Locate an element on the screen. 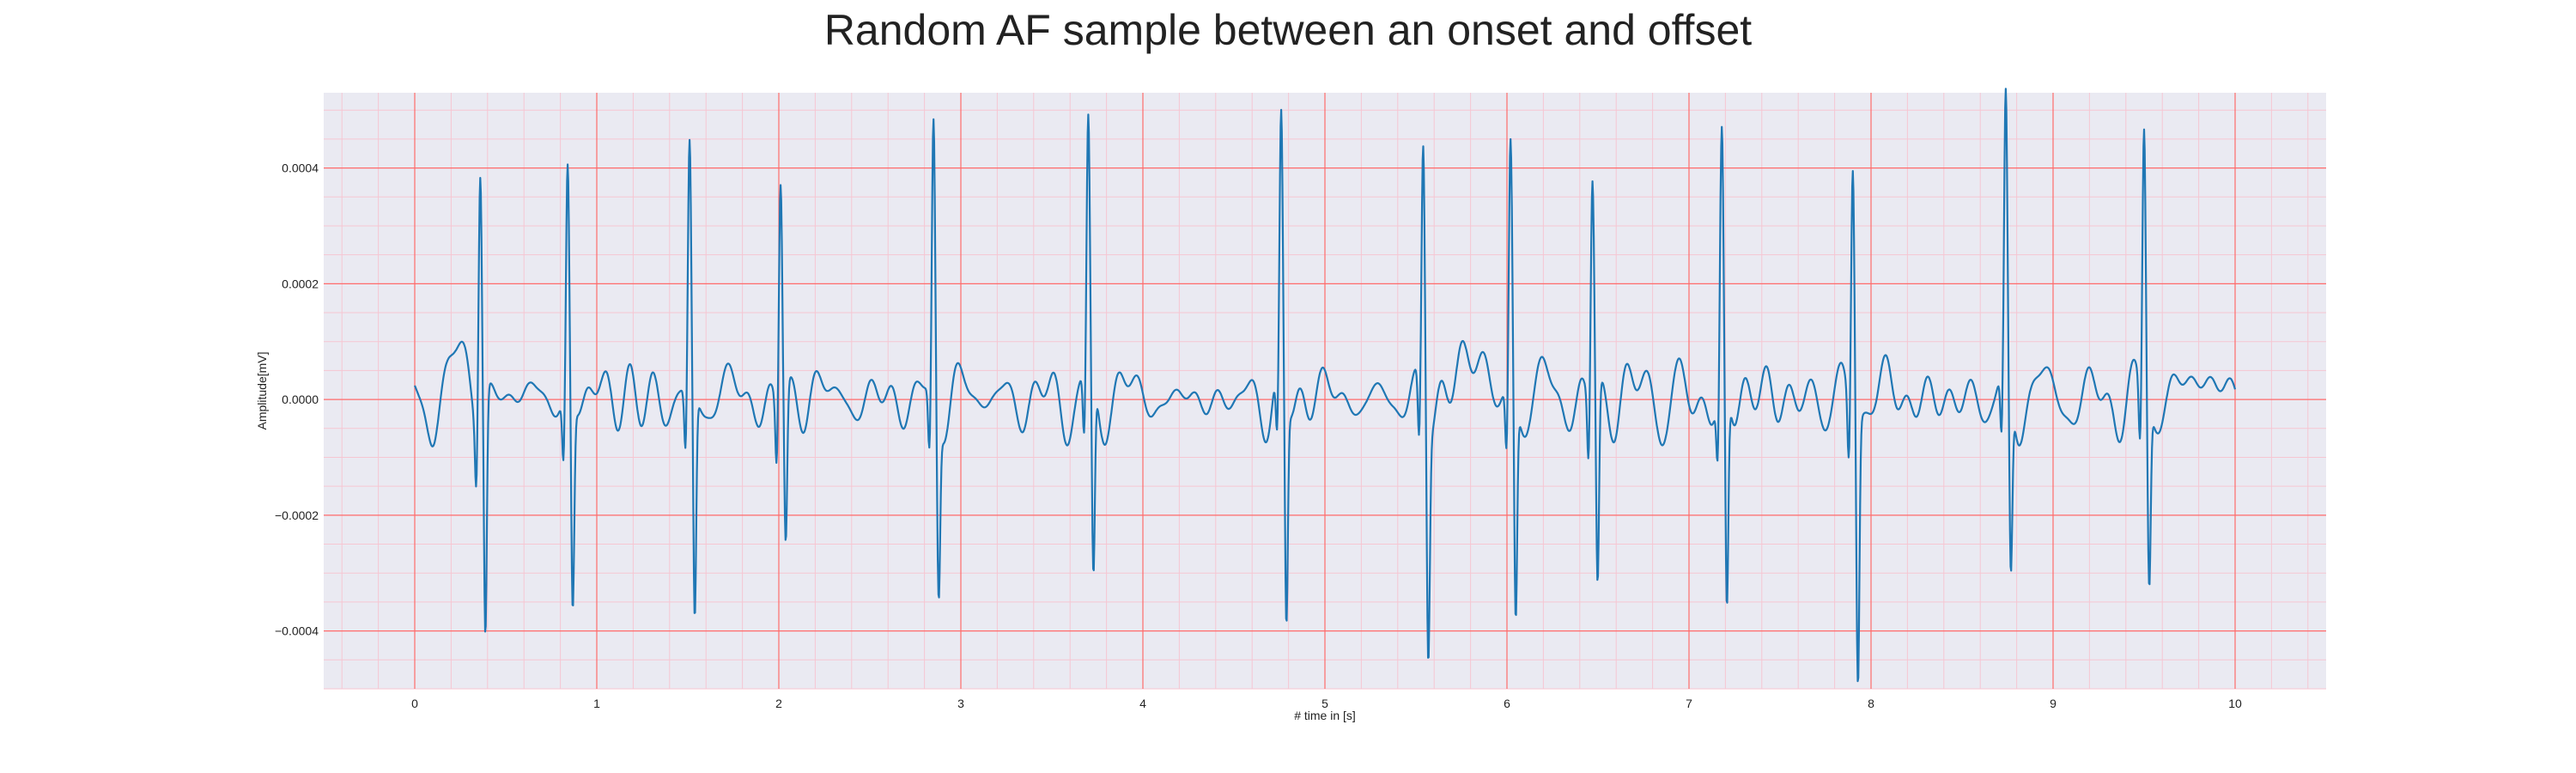  y-tick-label: 0.0004 is located at coordinates (301, 168).